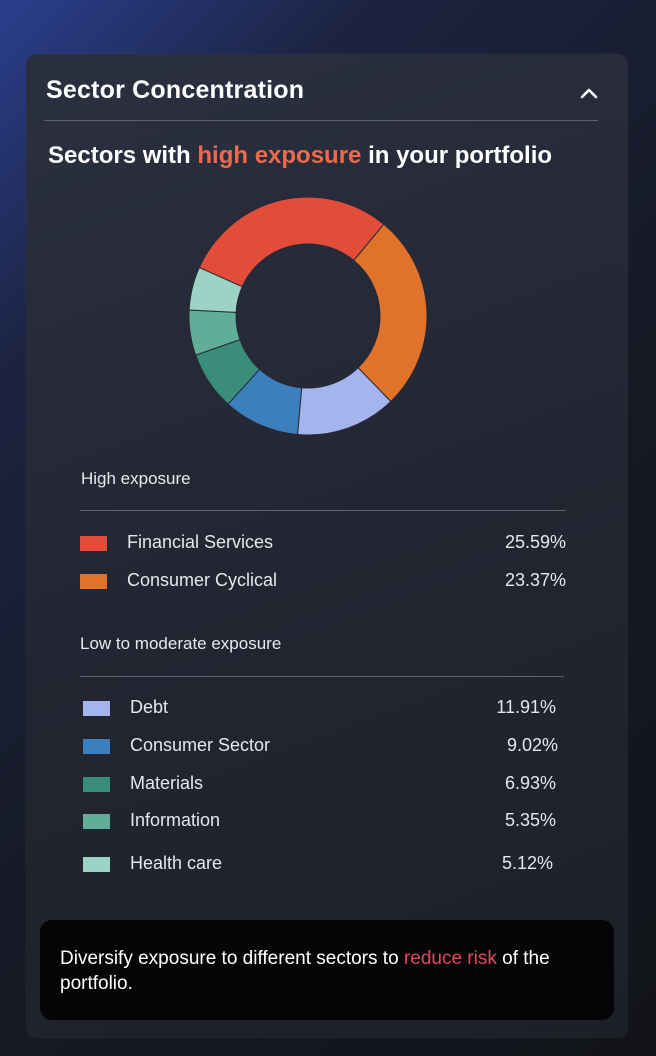 This screenshot has height=1056, width=656. What do you see at coordinates (308, 316) in the screenshot?
I see `sector-donut-chart` at bounding box center [308, 316].